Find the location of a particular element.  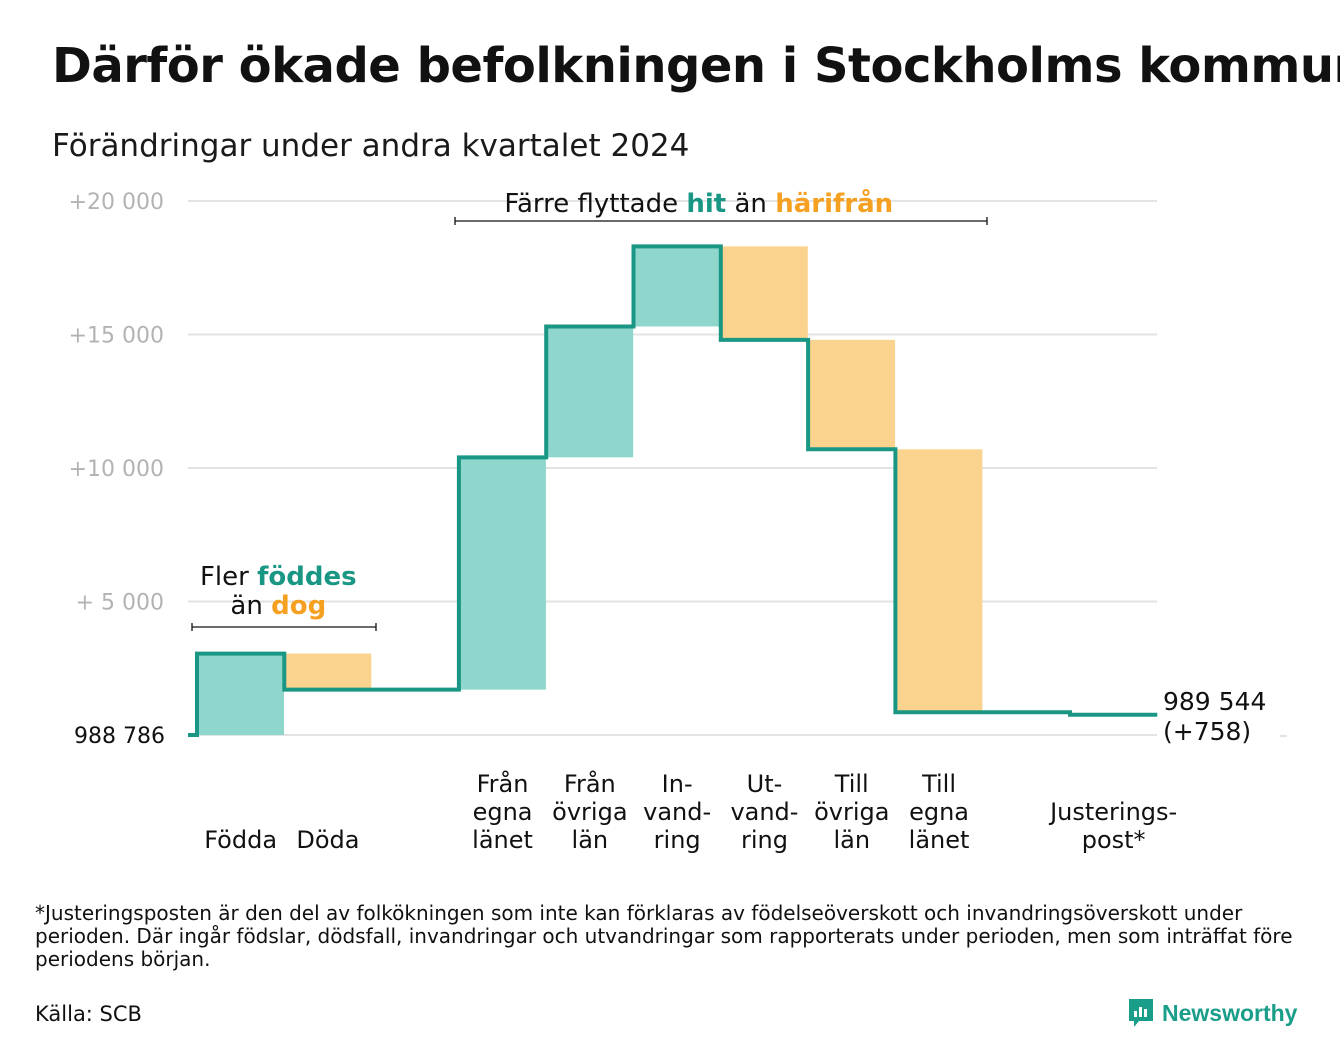

y-tick-label: +10 000 is located at coordinates (116, 469).